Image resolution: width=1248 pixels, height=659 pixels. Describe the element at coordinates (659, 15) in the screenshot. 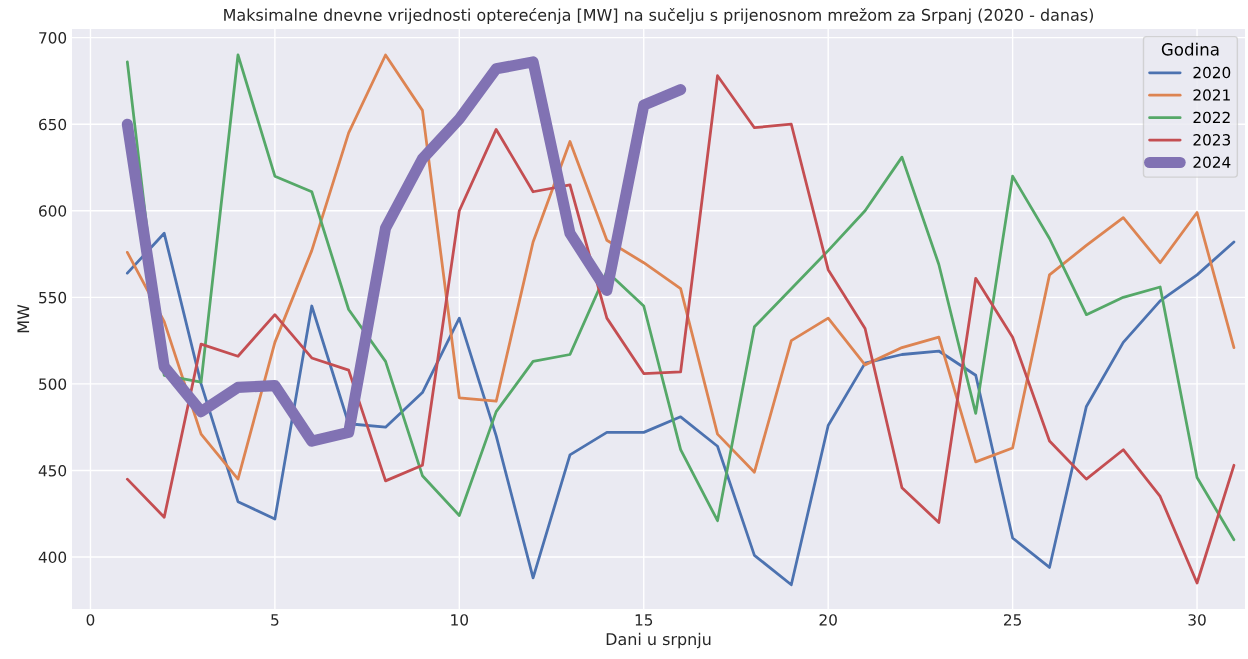

I see `chart-title: Maksimalne dnevne vrijednosti opterećenja [MW] na sučelju s prijenosnom mrežom za Srpanj (2020 - danas)` at that location.